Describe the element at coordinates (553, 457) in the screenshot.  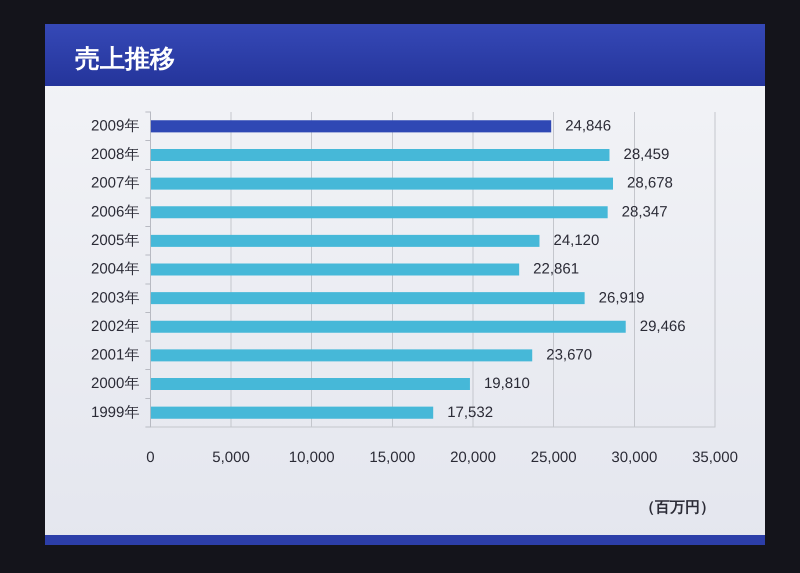
I see `x-tick-label: 25,000` at that location.